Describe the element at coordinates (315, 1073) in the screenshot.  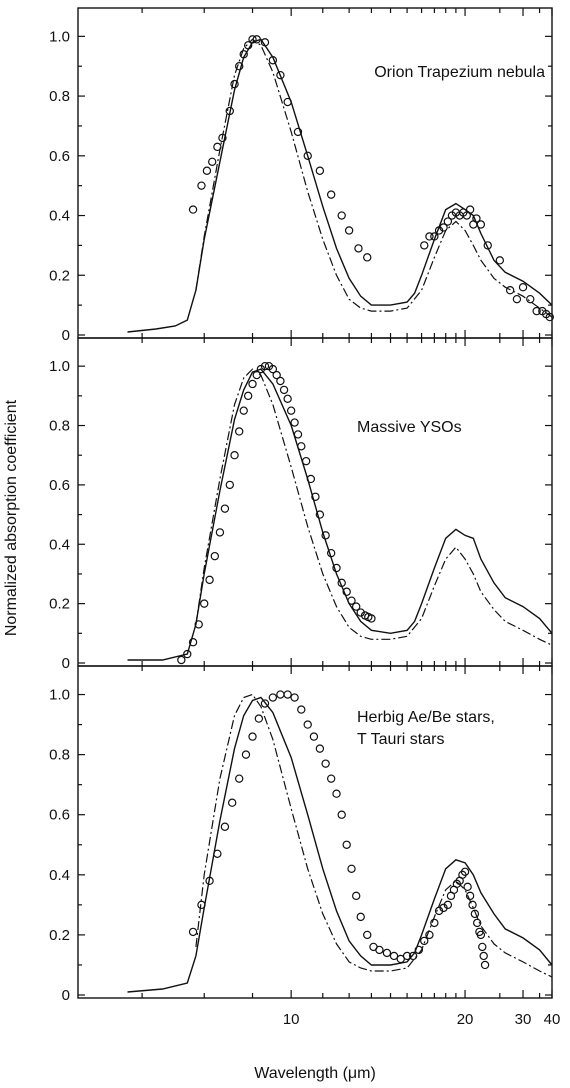
I see `x-axis-title: Wavelength (μm)` at that location.